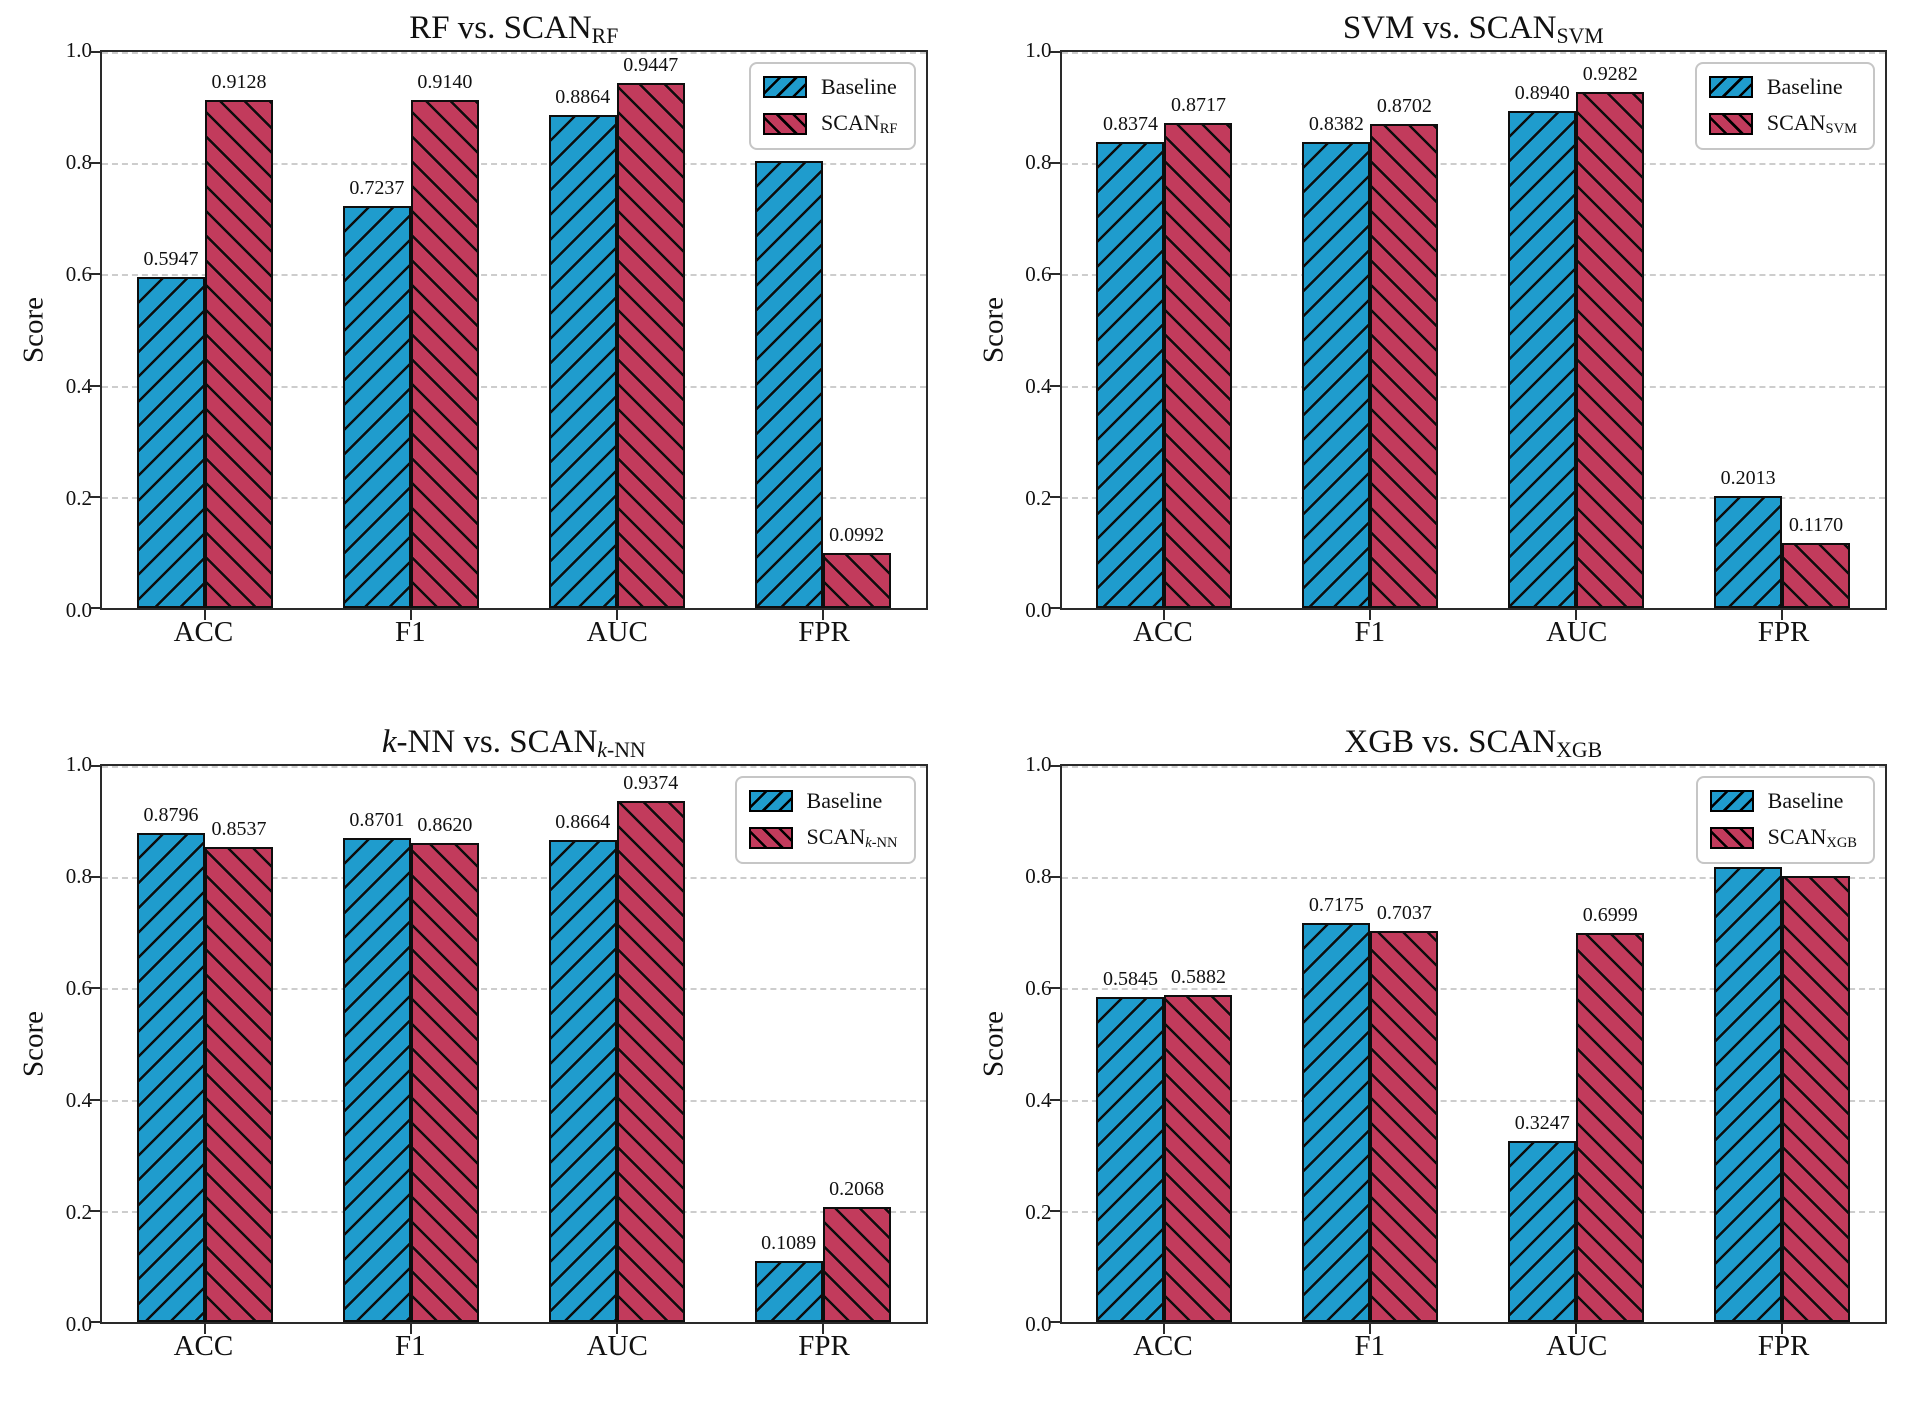  Describe the element at coordinates (1816, 1099) in the screenshot. I see `bar-xgb-fpr-scan` at that location.